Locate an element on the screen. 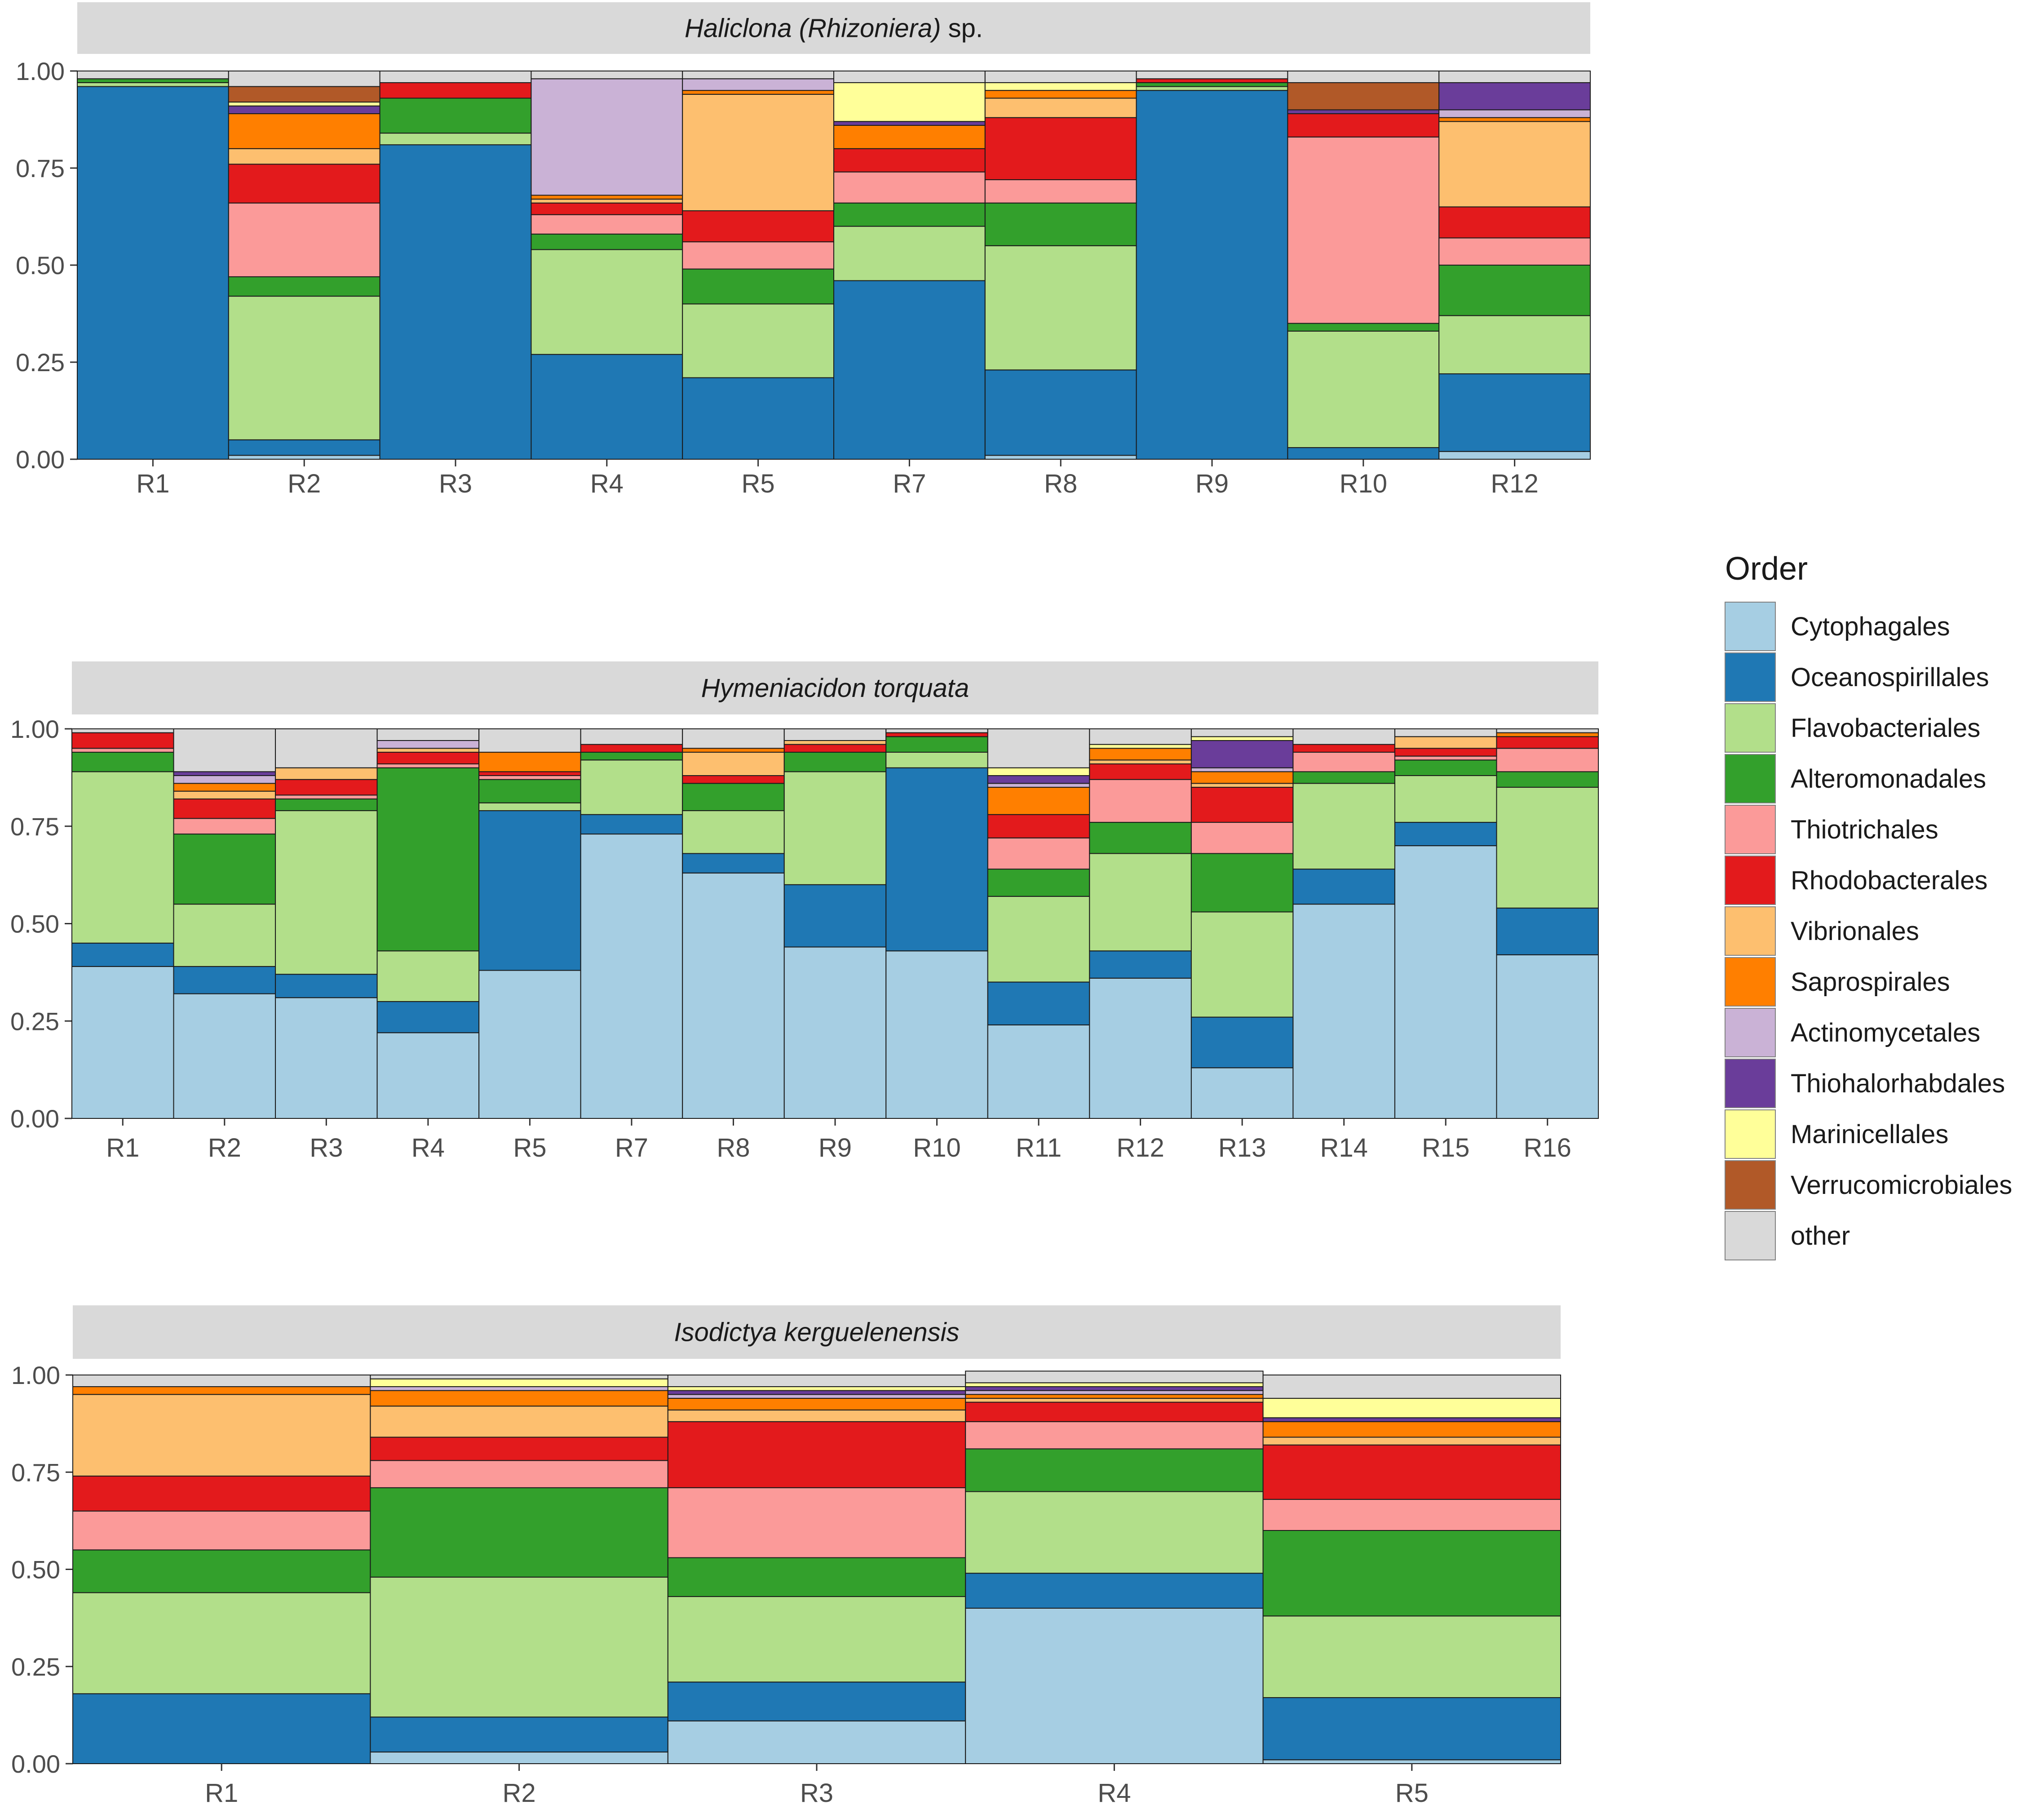 This screenshot has height=1814, width=2044. facet-title-italic: Hymeniacidon torquata is located at coordinates (835, 688).